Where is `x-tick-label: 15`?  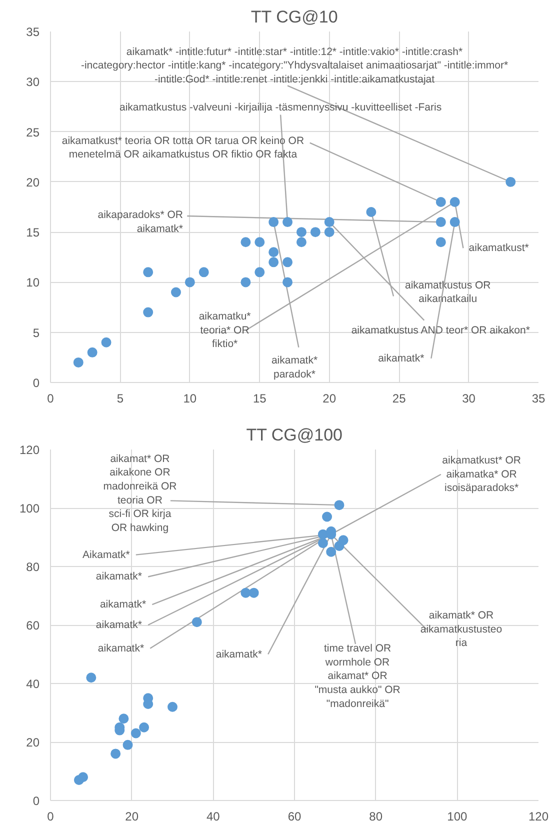 x-tick-label: 15 is located at coordinates (259, 399).